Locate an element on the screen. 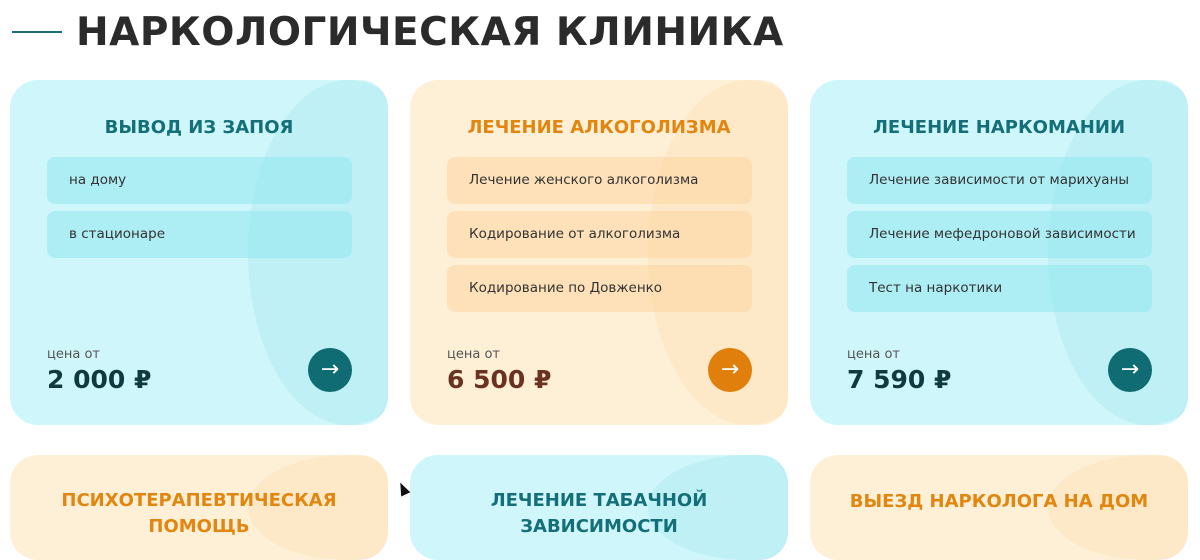  card-title: ВЫВОД ИЗ ЗАПОЯ is located at coordinates (199, 127).